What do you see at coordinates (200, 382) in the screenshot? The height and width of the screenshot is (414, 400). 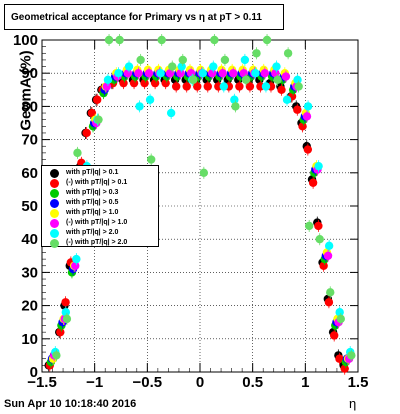 I see `x-tick-label: 0` at bounding box center [200, 382].